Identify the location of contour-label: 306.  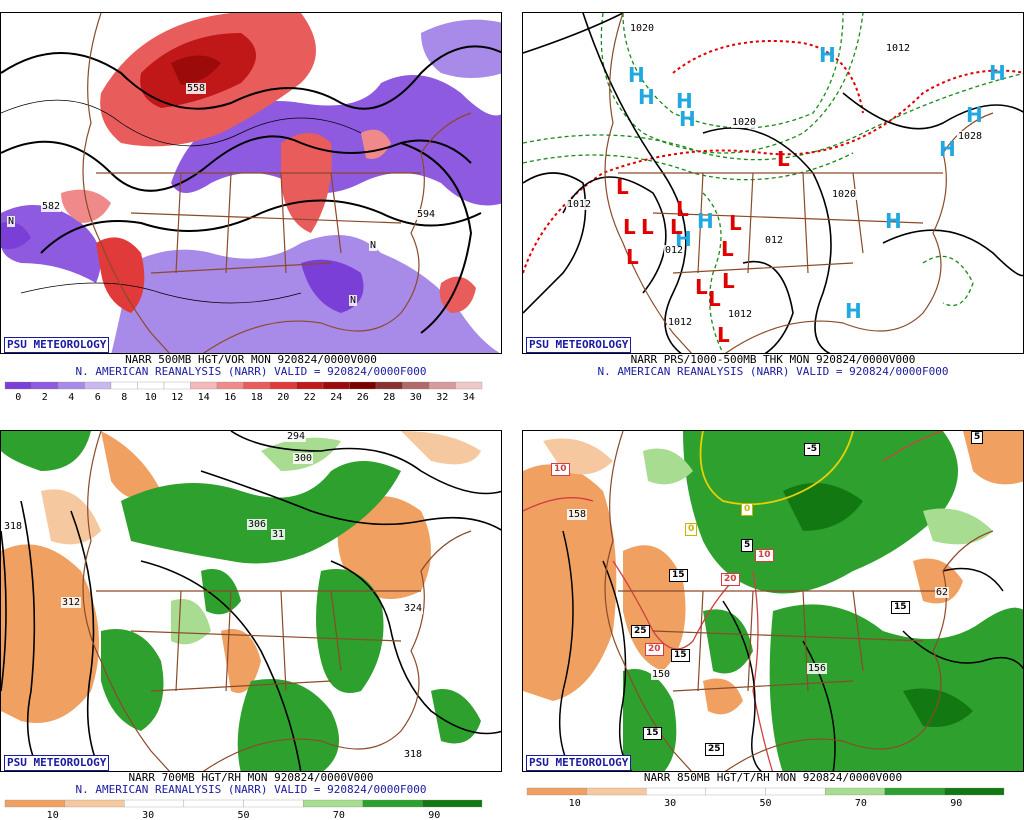
(257, 524).